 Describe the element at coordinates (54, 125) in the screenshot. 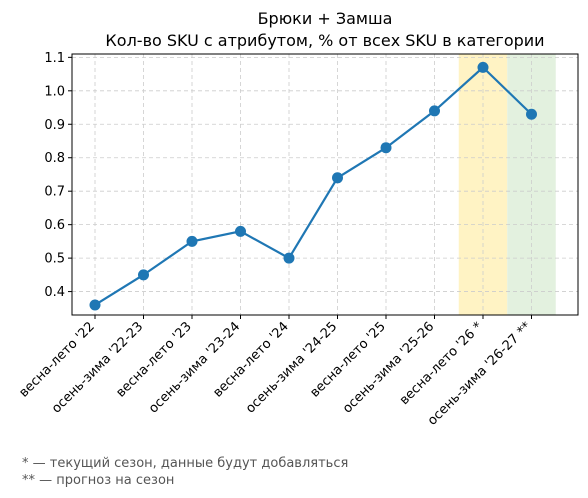

I see `y-tick-label-5: 0.9` at that location.